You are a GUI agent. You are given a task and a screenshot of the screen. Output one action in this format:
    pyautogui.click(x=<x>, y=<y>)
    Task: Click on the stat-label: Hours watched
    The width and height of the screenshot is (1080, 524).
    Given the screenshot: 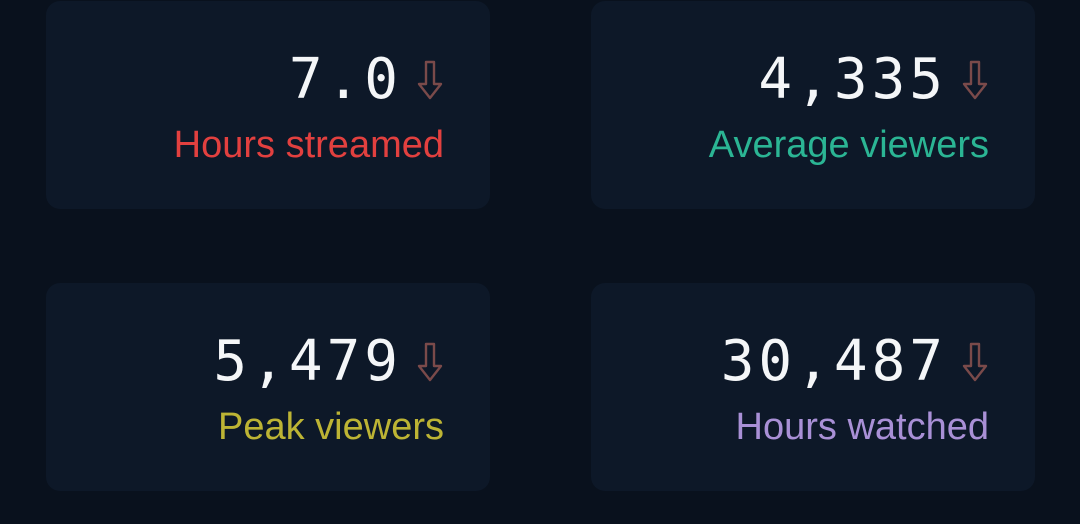 What is the action you would take?
    pyautogui.click(x=862, y=427)
    